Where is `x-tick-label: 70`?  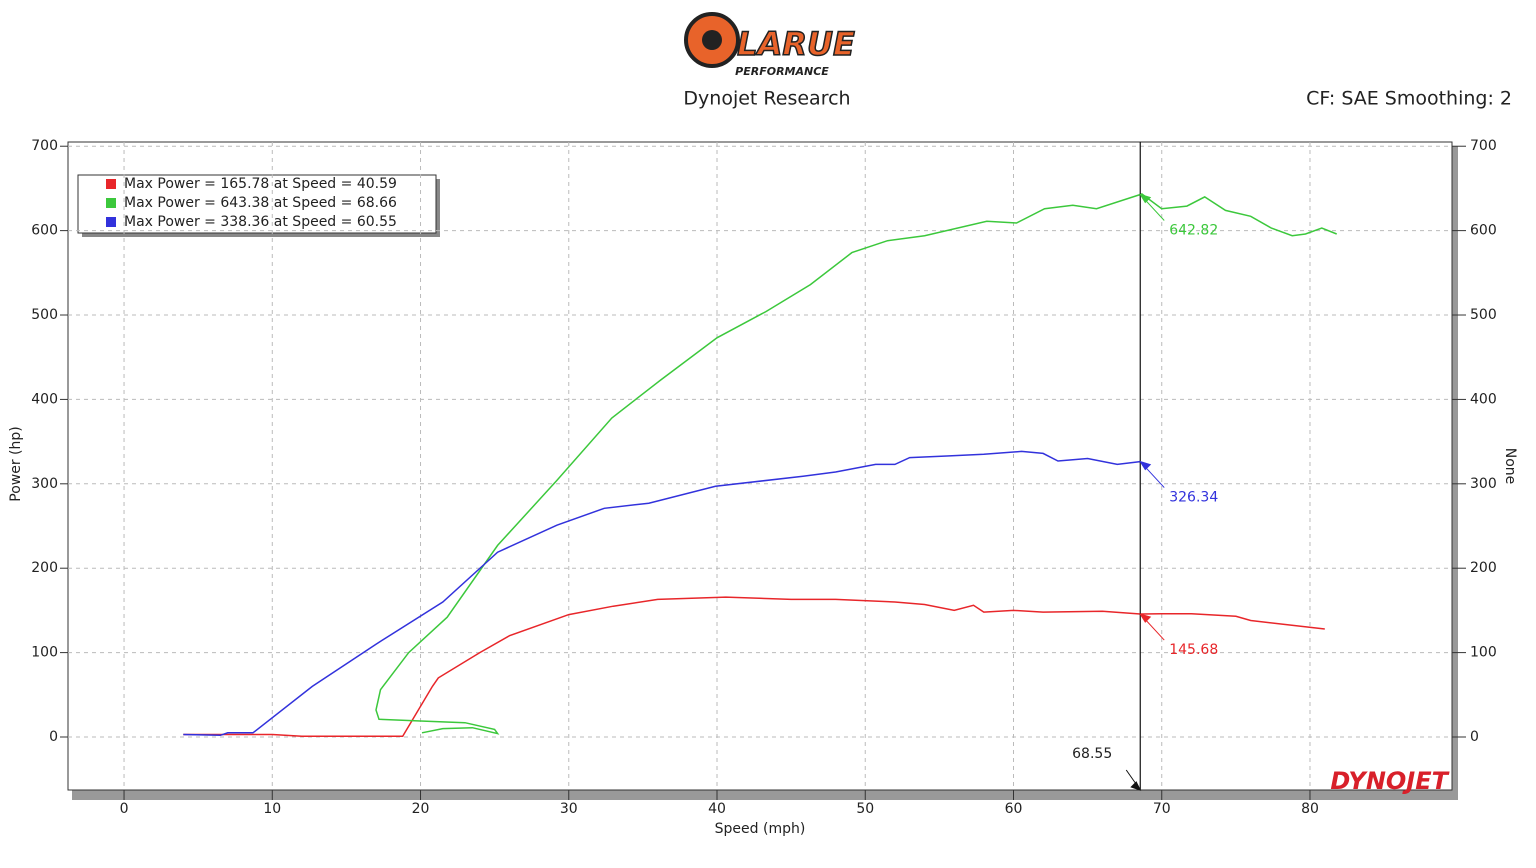
x-tick-label: 70 is located at coordinates (1162, 809).